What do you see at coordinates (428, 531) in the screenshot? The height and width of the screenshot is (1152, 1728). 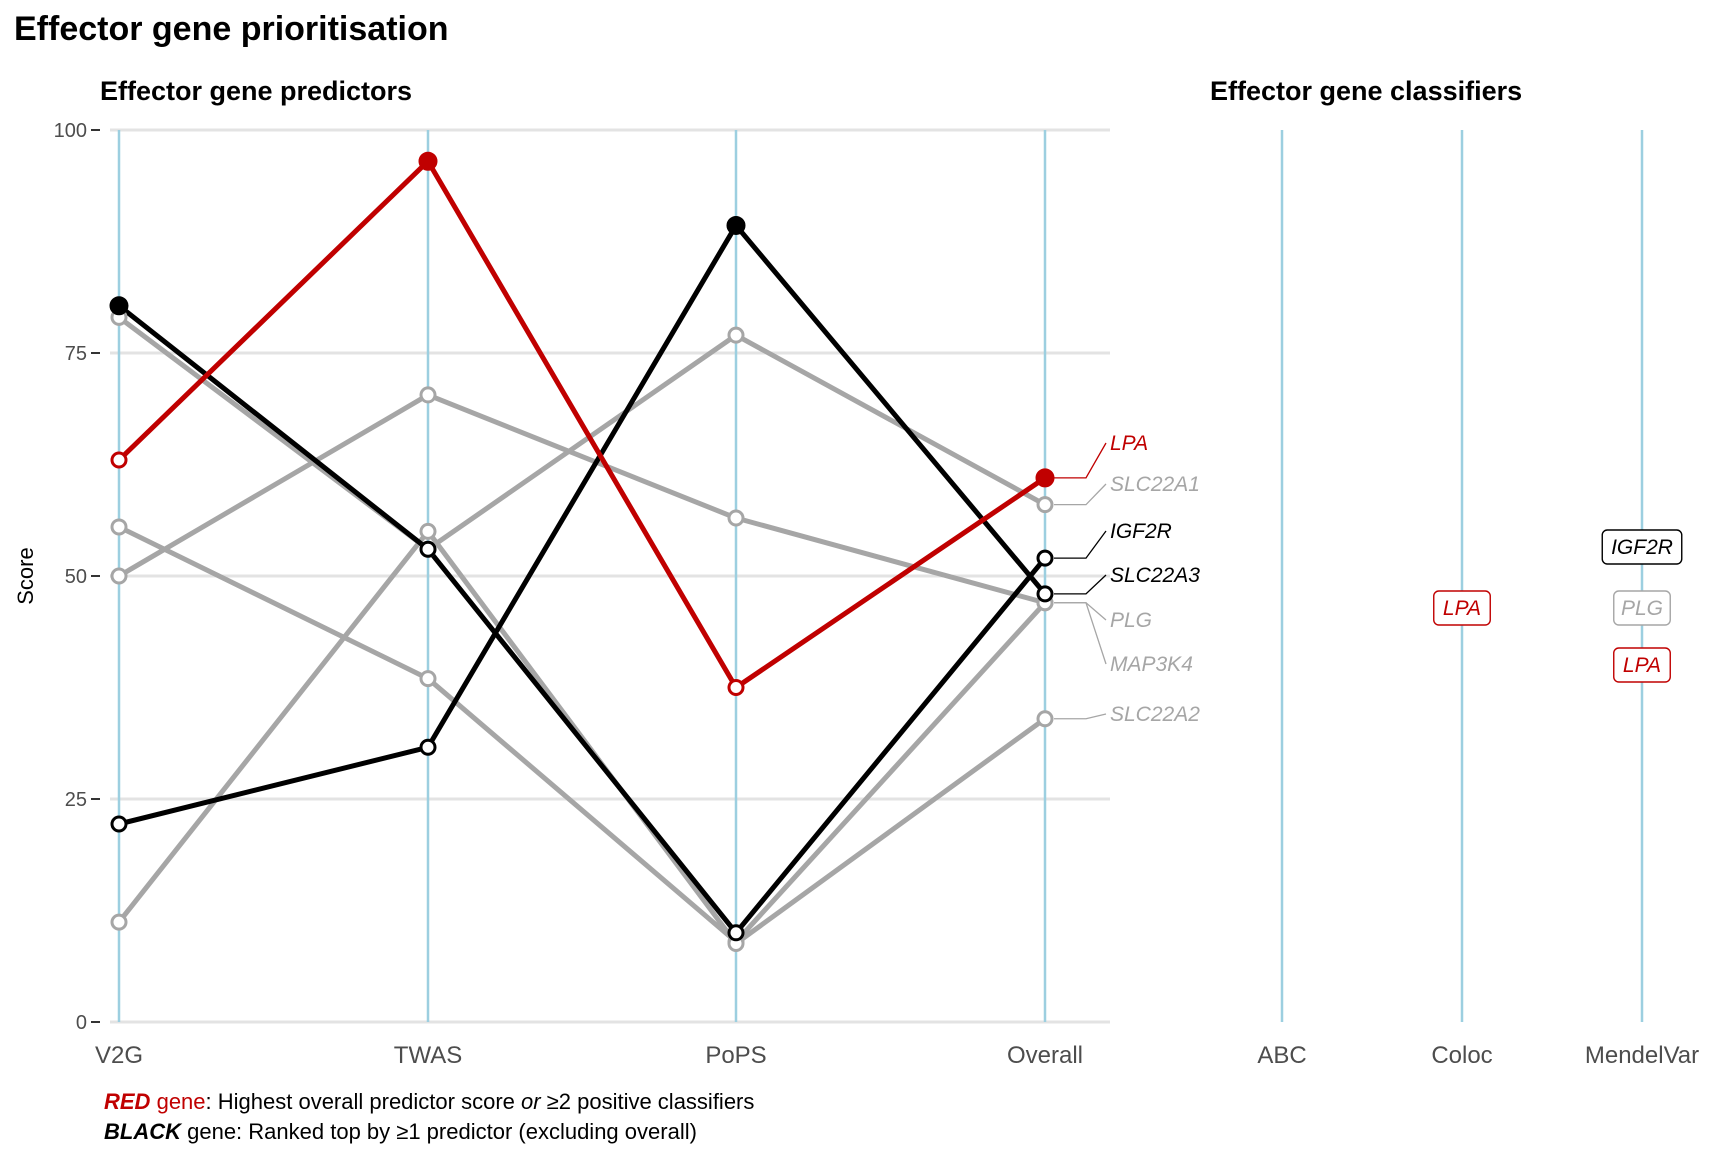 I see `point-slc22a2-twas` at bounding box center [428, 531].